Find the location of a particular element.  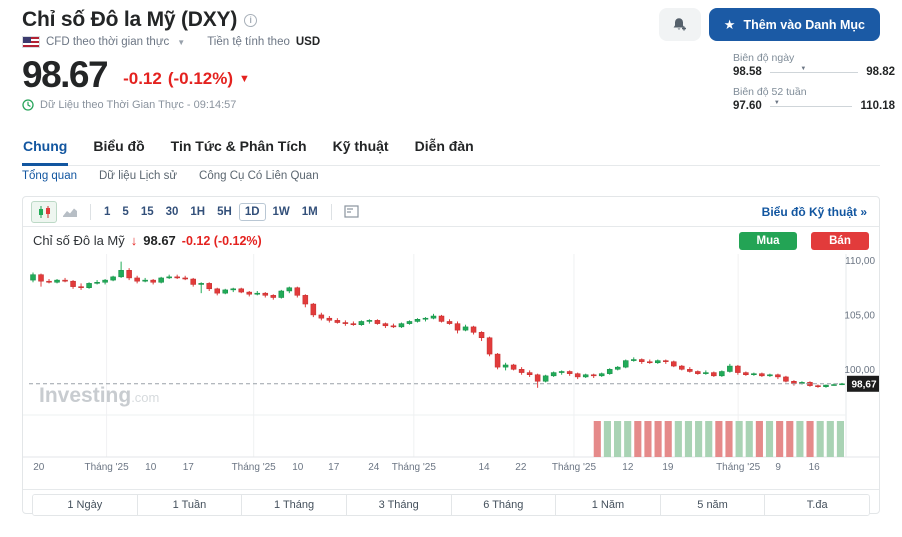

add-watchlist-button: ★ Thêm vào Danh Mục is located at coordinates (794, 24).